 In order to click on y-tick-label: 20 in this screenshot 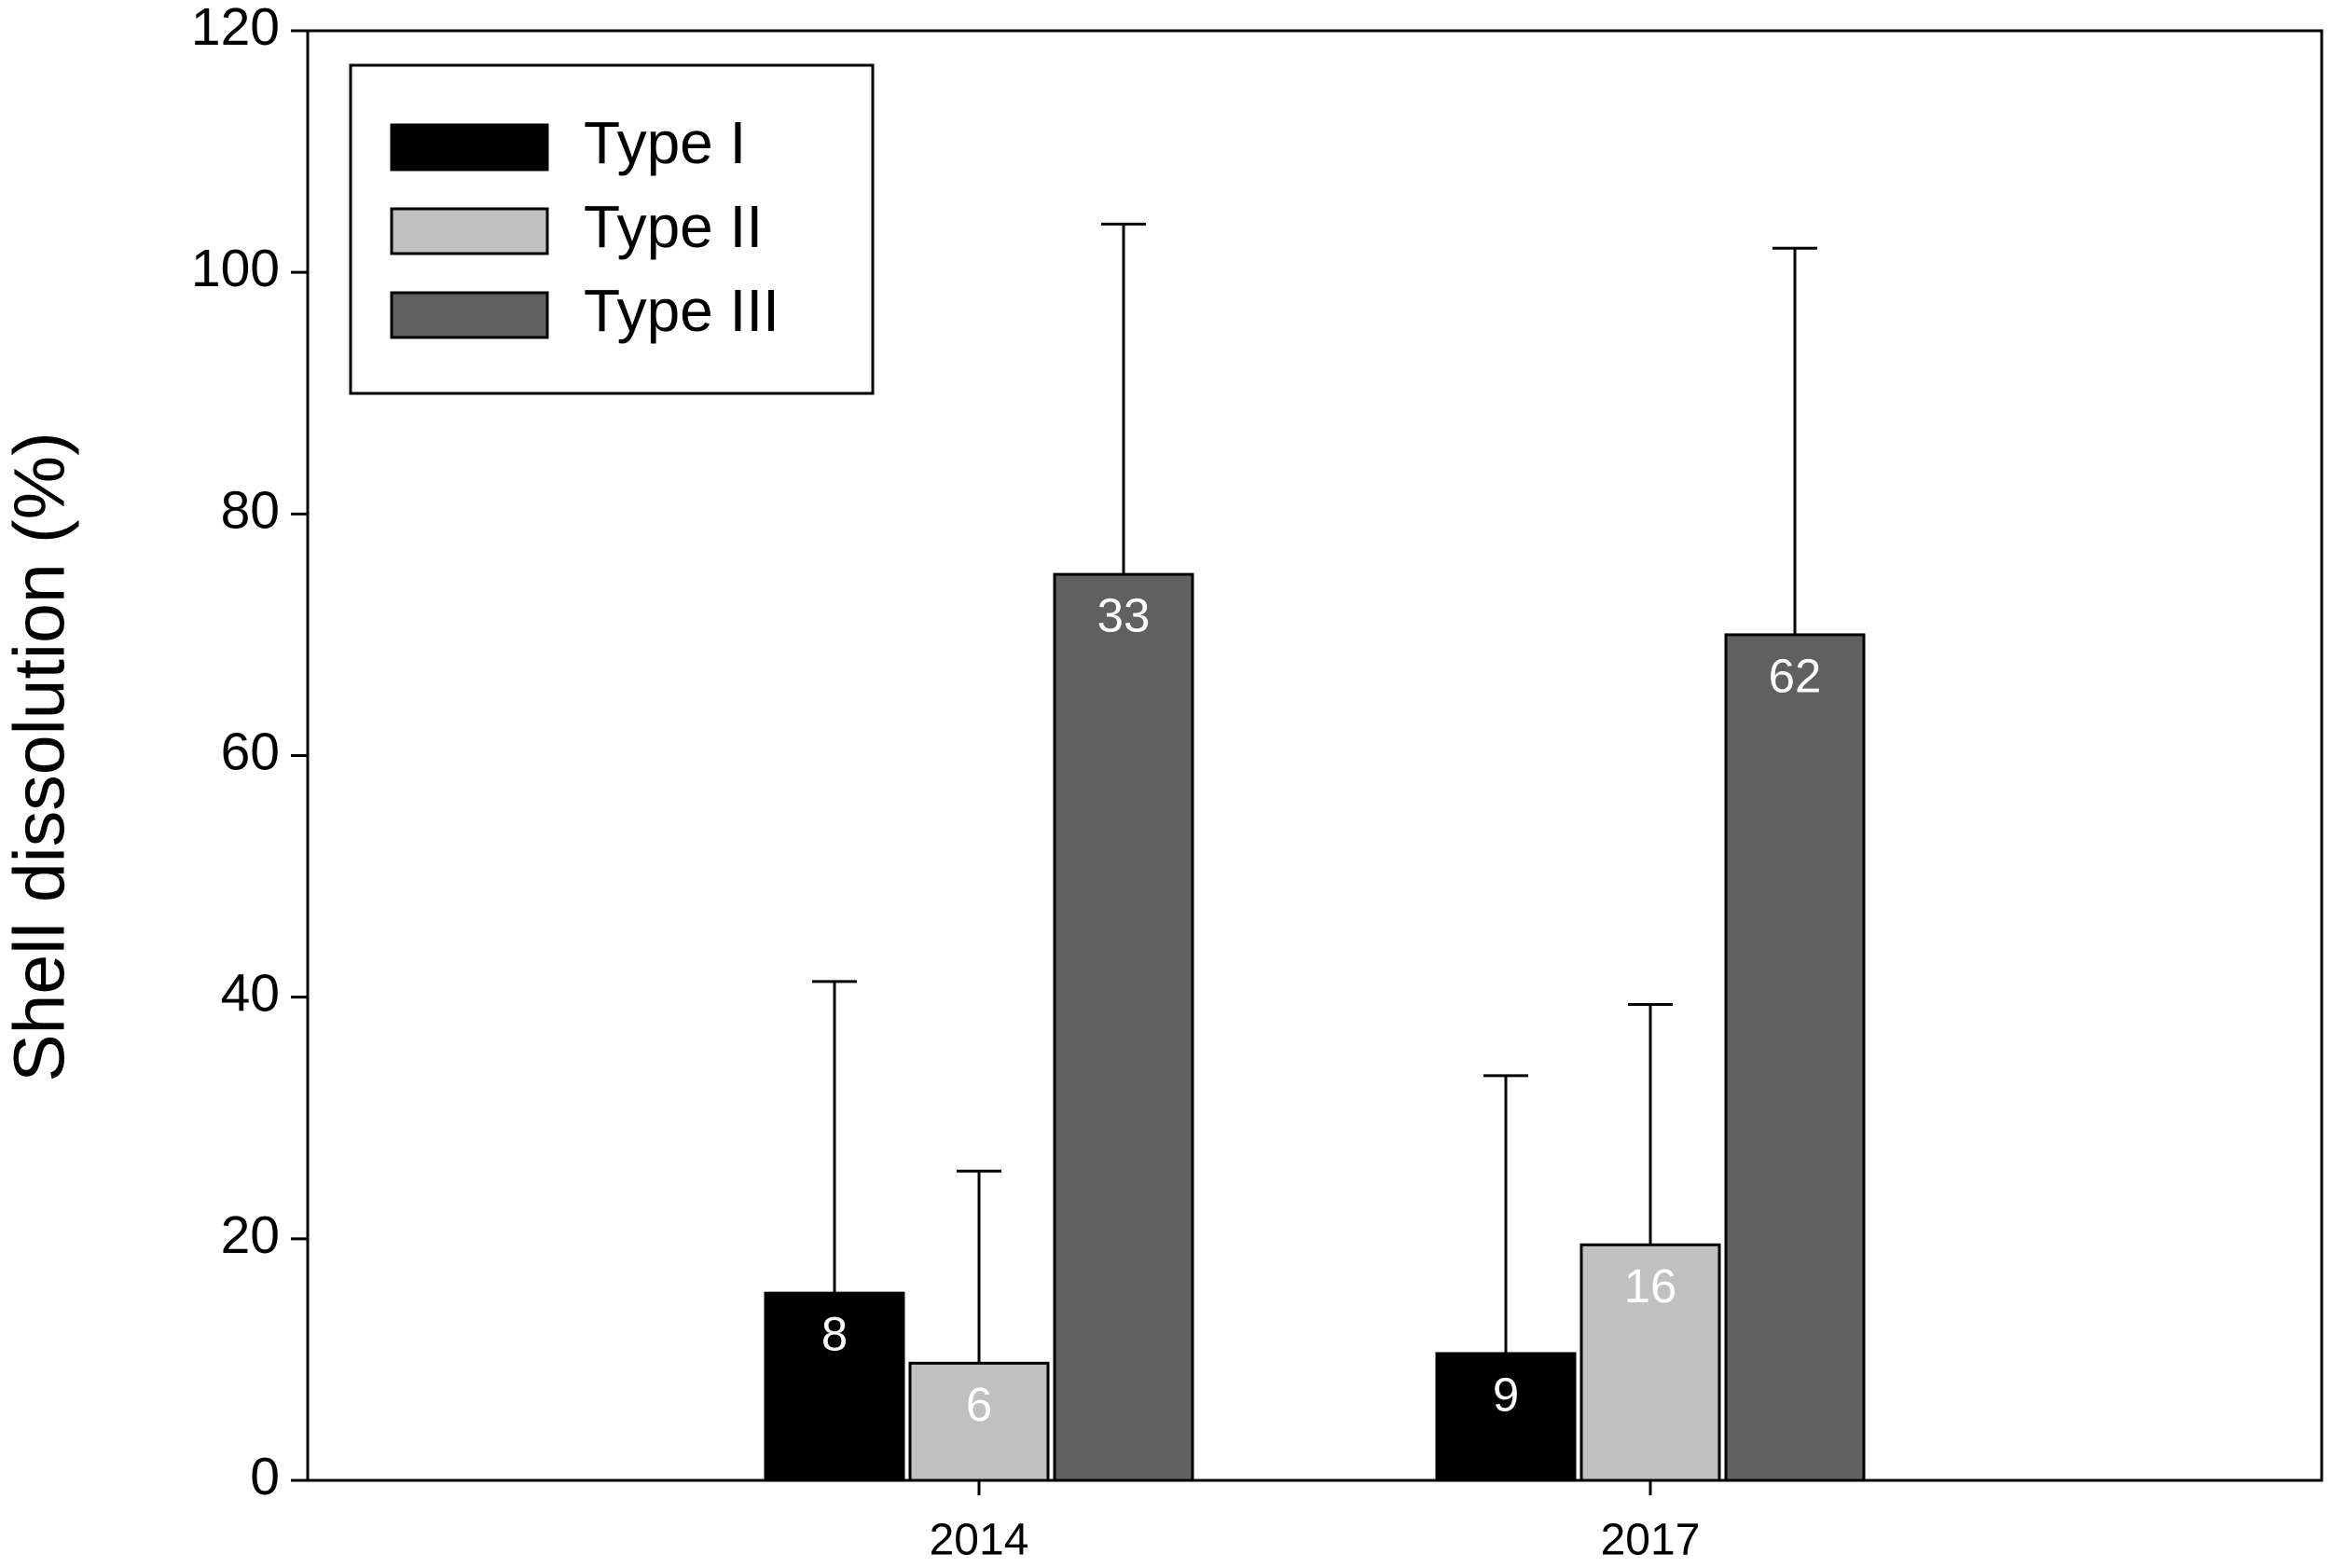, I will do `click(250, 1235)`.